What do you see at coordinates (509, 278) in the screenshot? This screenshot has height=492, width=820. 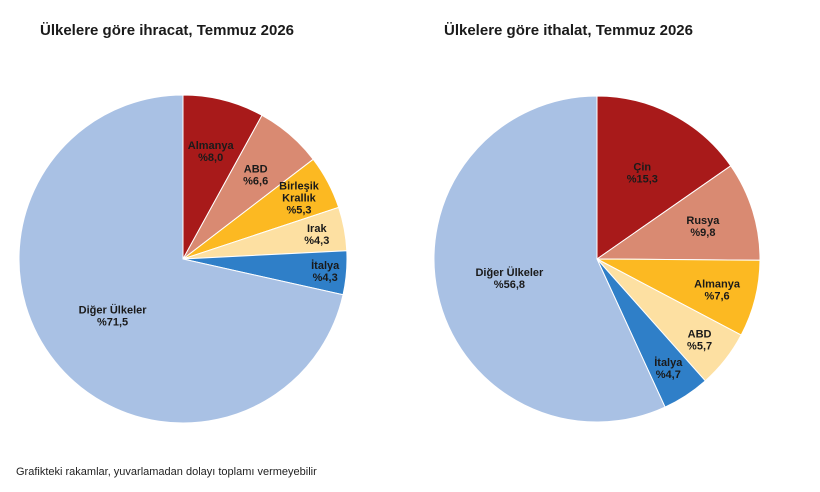 I see `import-slice-label-5: Diğer Ülkeler %56,8` at bounding box center [509, 278].